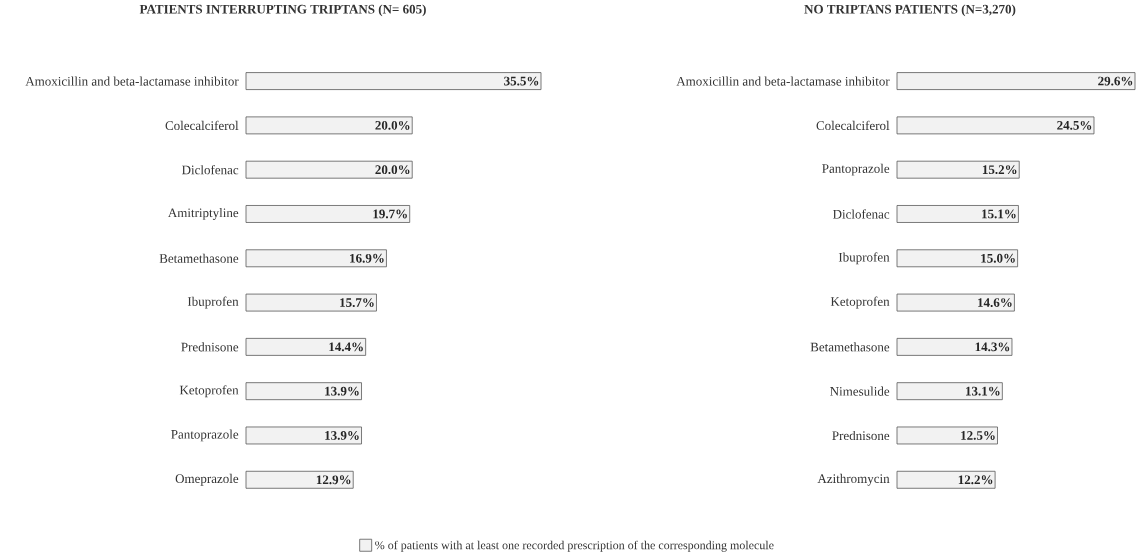 This screenshot has width=1137, height=556. Describe the element at coordinates (983, 391) in the screenshot. I see `data-label: 13.1%` at that location.